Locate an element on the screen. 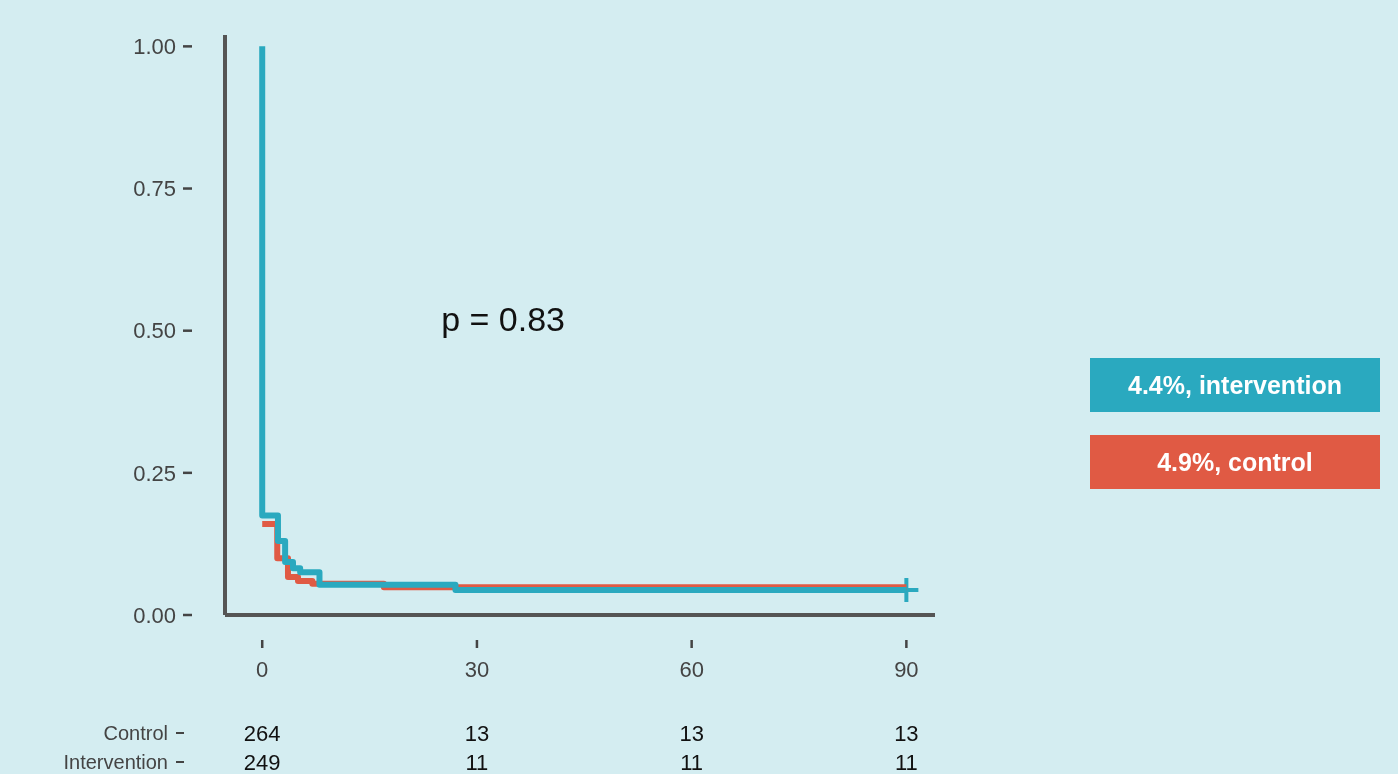 The image size is (1398, 774). x-tick-label: 60 is located at coordinates (691, 669).